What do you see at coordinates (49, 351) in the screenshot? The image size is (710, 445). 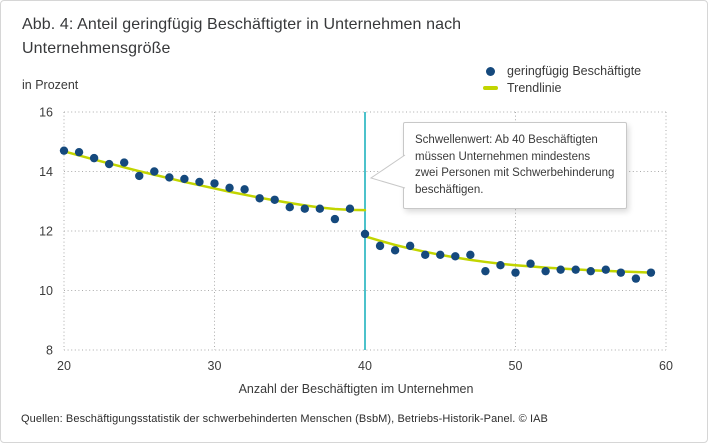 I see `svg-text: 8` at bounding box center [49, 351].